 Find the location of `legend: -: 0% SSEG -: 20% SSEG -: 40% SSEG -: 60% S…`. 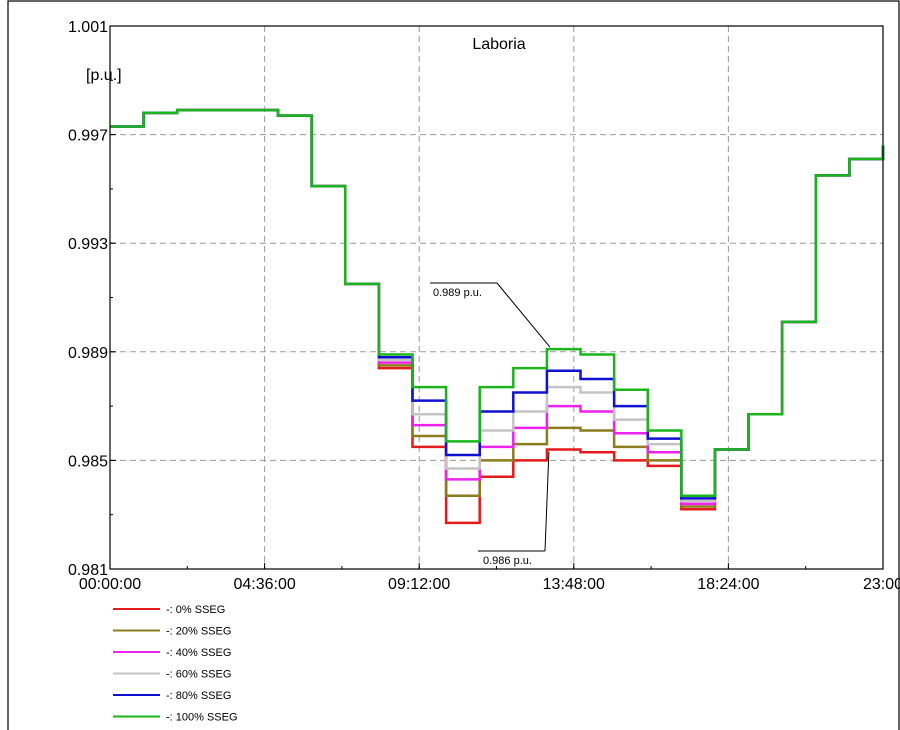

legend: -: 0% SSEG -: 20% SSEG -: 40% SSEG -: 60% S… is located at coordinates (175, 664).